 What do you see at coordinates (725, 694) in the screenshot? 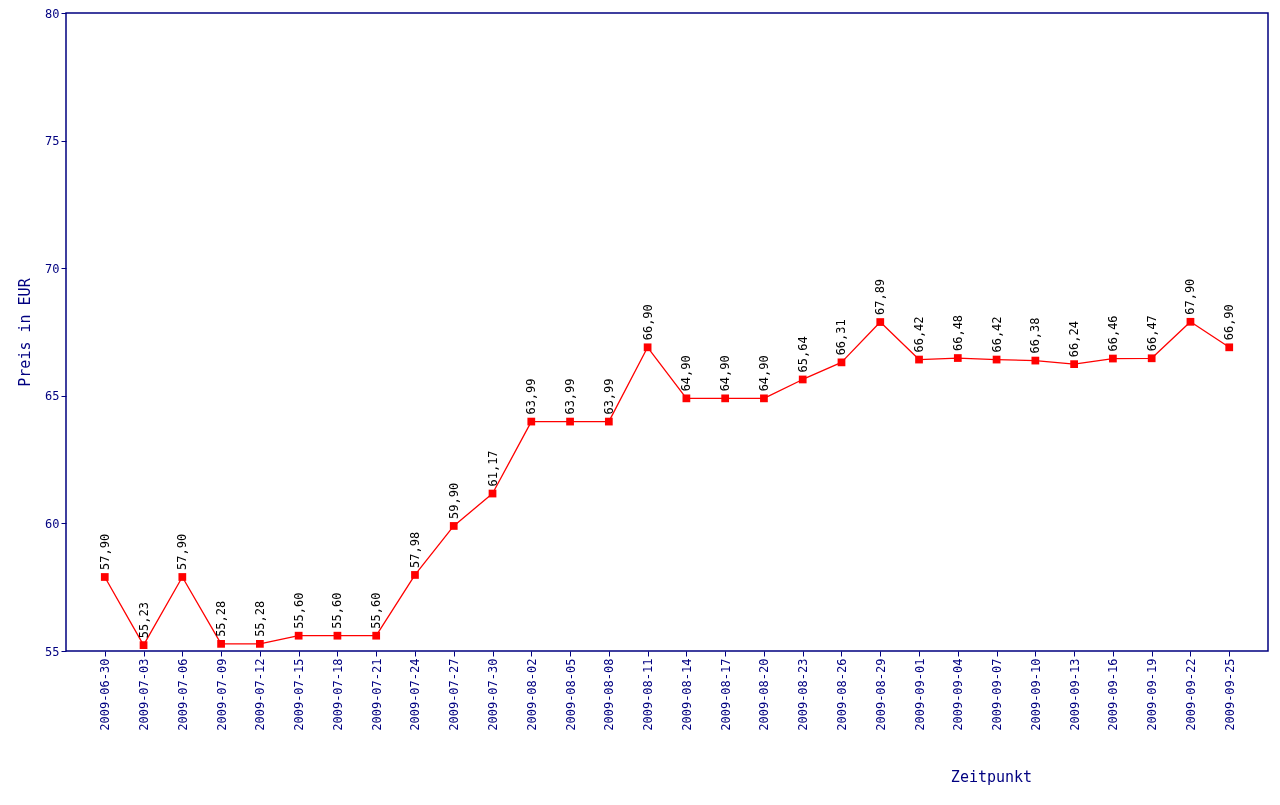
I see `x-tick-label: 2009-08-17` at bounding box center [725, 694].